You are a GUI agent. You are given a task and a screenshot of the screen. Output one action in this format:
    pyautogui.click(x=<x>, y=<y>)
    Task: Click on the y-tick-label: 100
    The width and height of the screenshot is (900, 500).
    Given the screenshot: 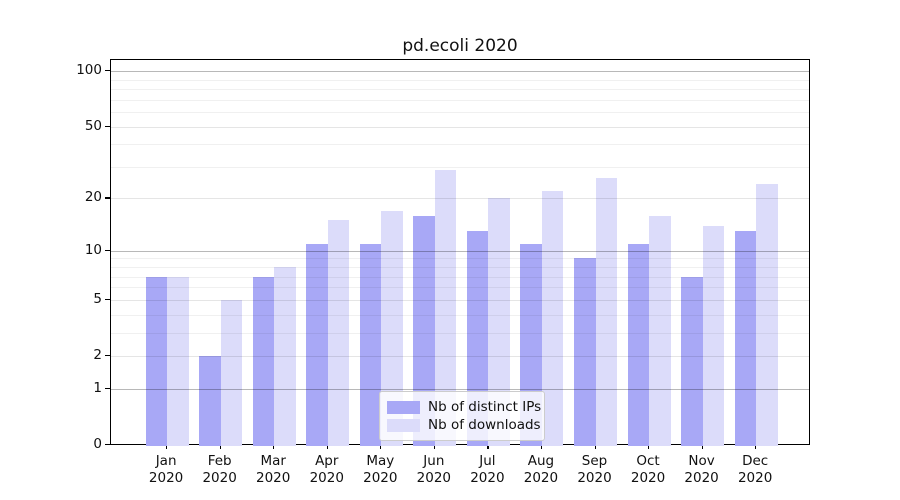 What is the action you would take?
    pyautogui.click(x=89, y=70)
    